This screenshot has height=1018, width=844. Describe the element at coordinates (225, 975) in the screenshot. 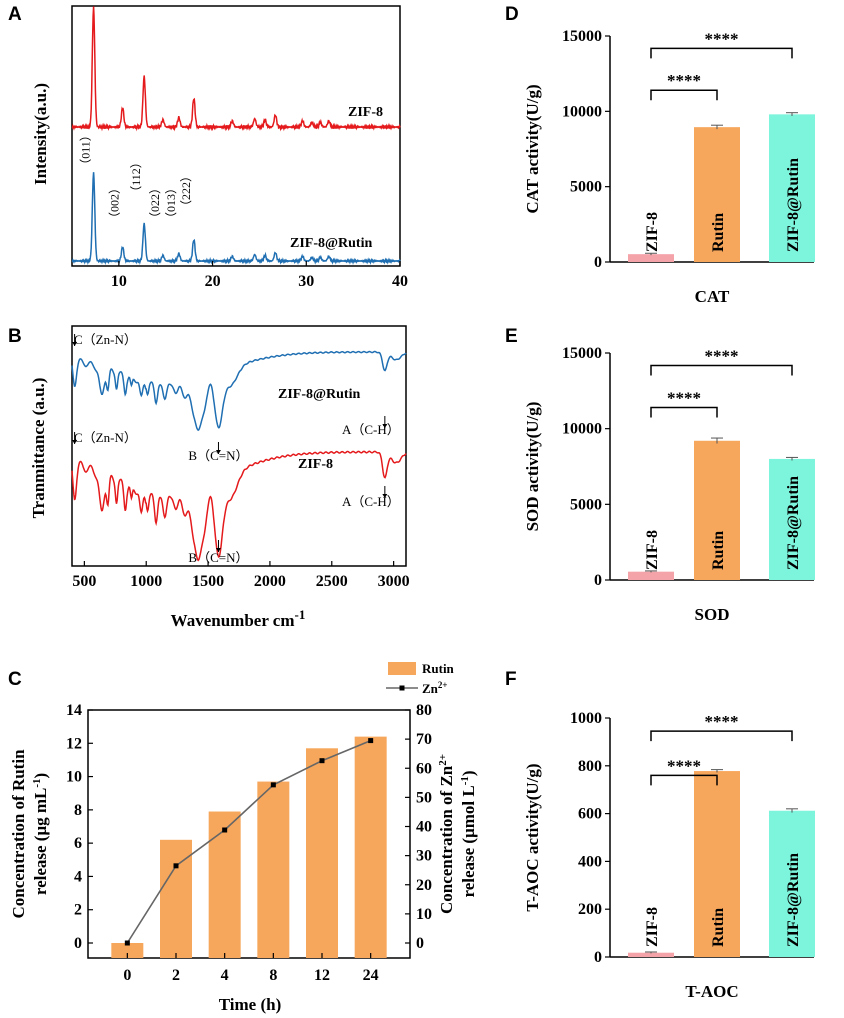

I see `x-tick-label: 4` at that location.